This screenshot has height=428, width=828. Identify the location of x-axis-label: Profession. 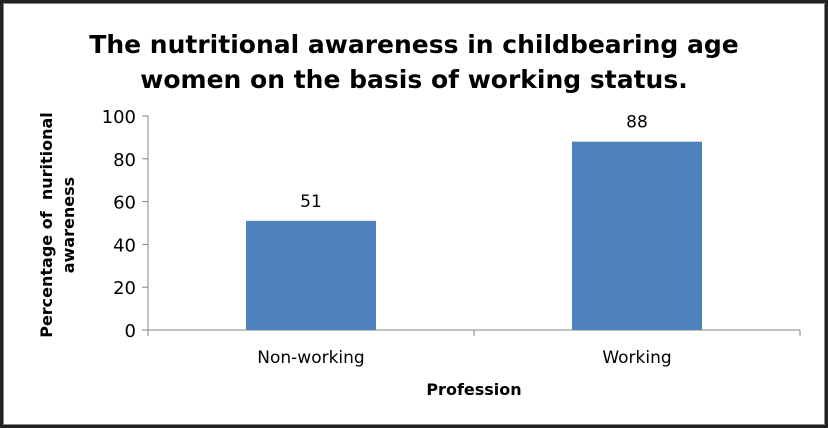
(473, 389).